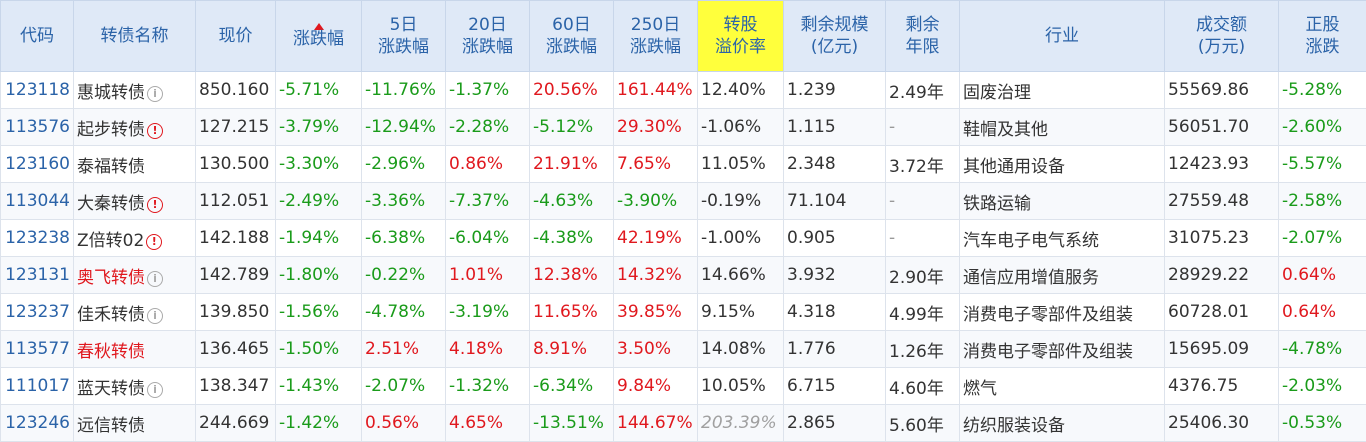 Image resolution: width=1366 pixels, height=442 pixels. What do you see at coordinates (923, 25) in the screenshot?
I see `col-years-label-a: 剩余` at bounding box center [923, 25].